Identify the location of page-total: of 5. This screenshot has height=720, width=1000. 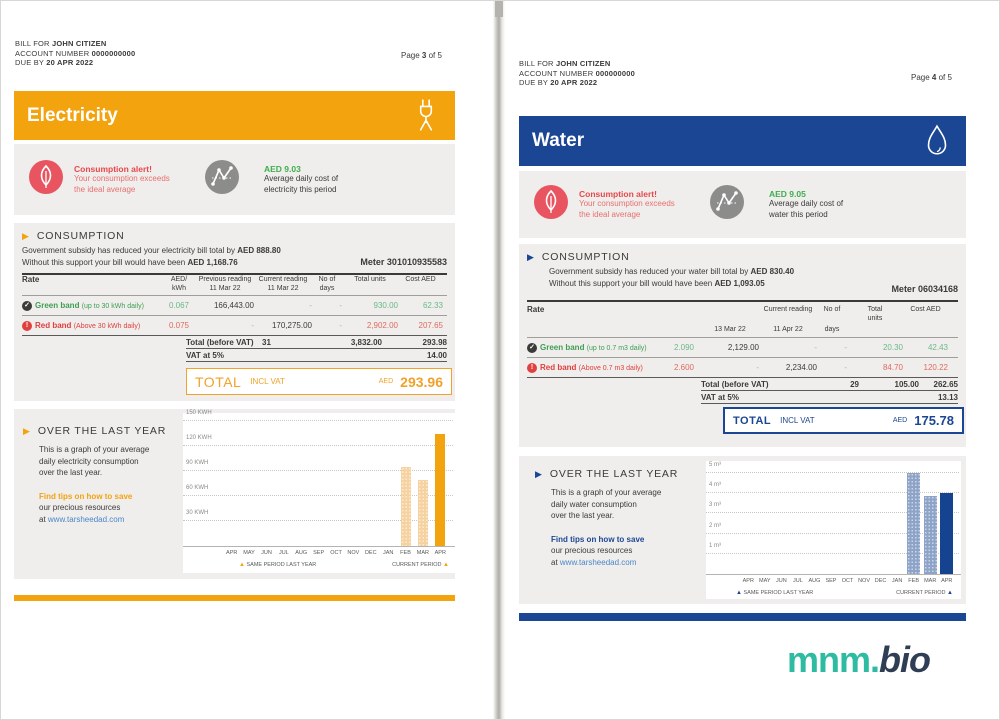
(435, 55).